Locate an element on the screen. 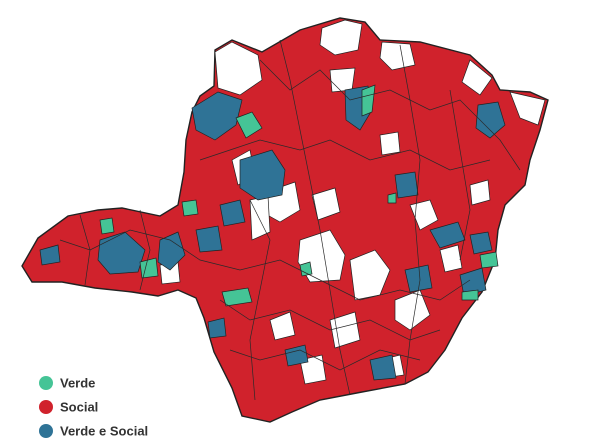 The width and height of the screenshot is (601, 439). legend: Verde Social Verde e Social is located at coordinates (93, 406).